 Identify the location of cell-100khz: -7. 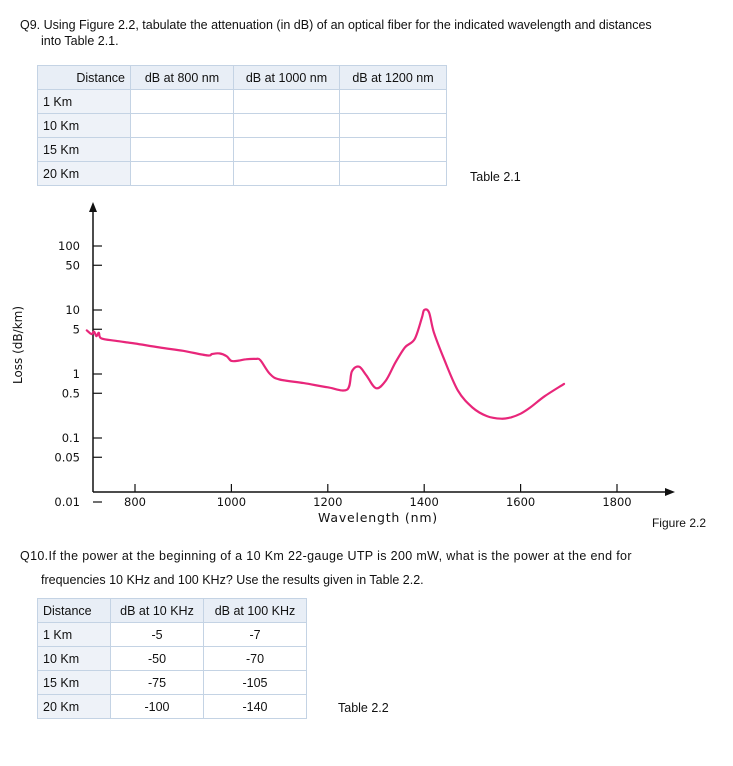
(255, 634).